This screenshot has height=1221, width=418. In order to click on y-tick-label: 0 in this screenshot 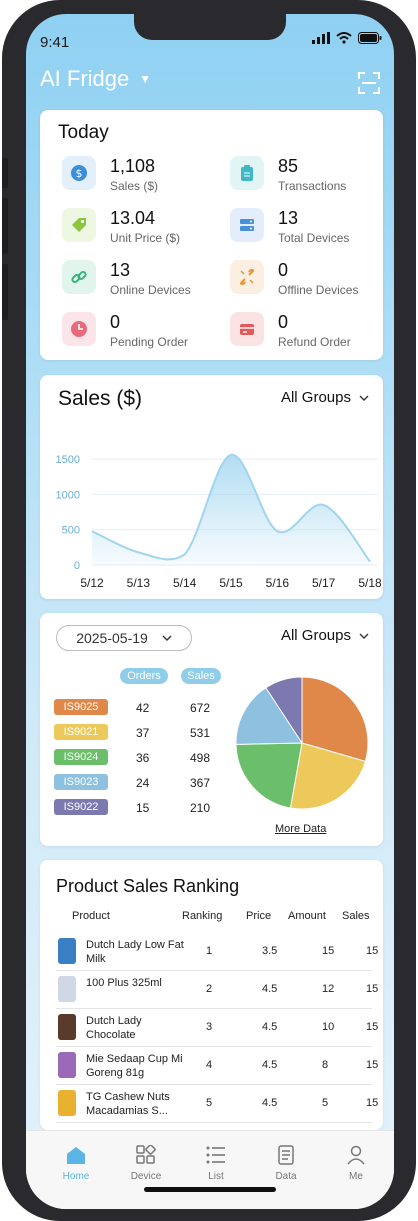, I will do `click(77, 566)`.